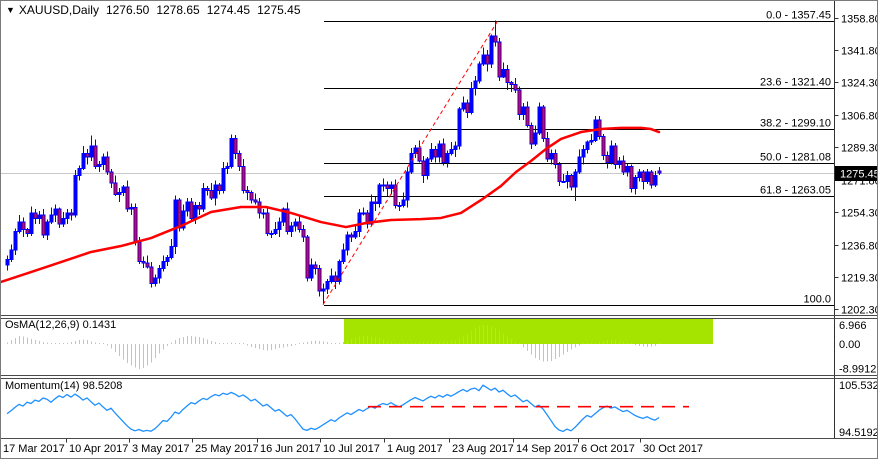 This screenshot has width=878, height=459. Describe the element at coordinates (859, 149) in the screenshot. I see `price-axis-label: 1289.30` at that location.